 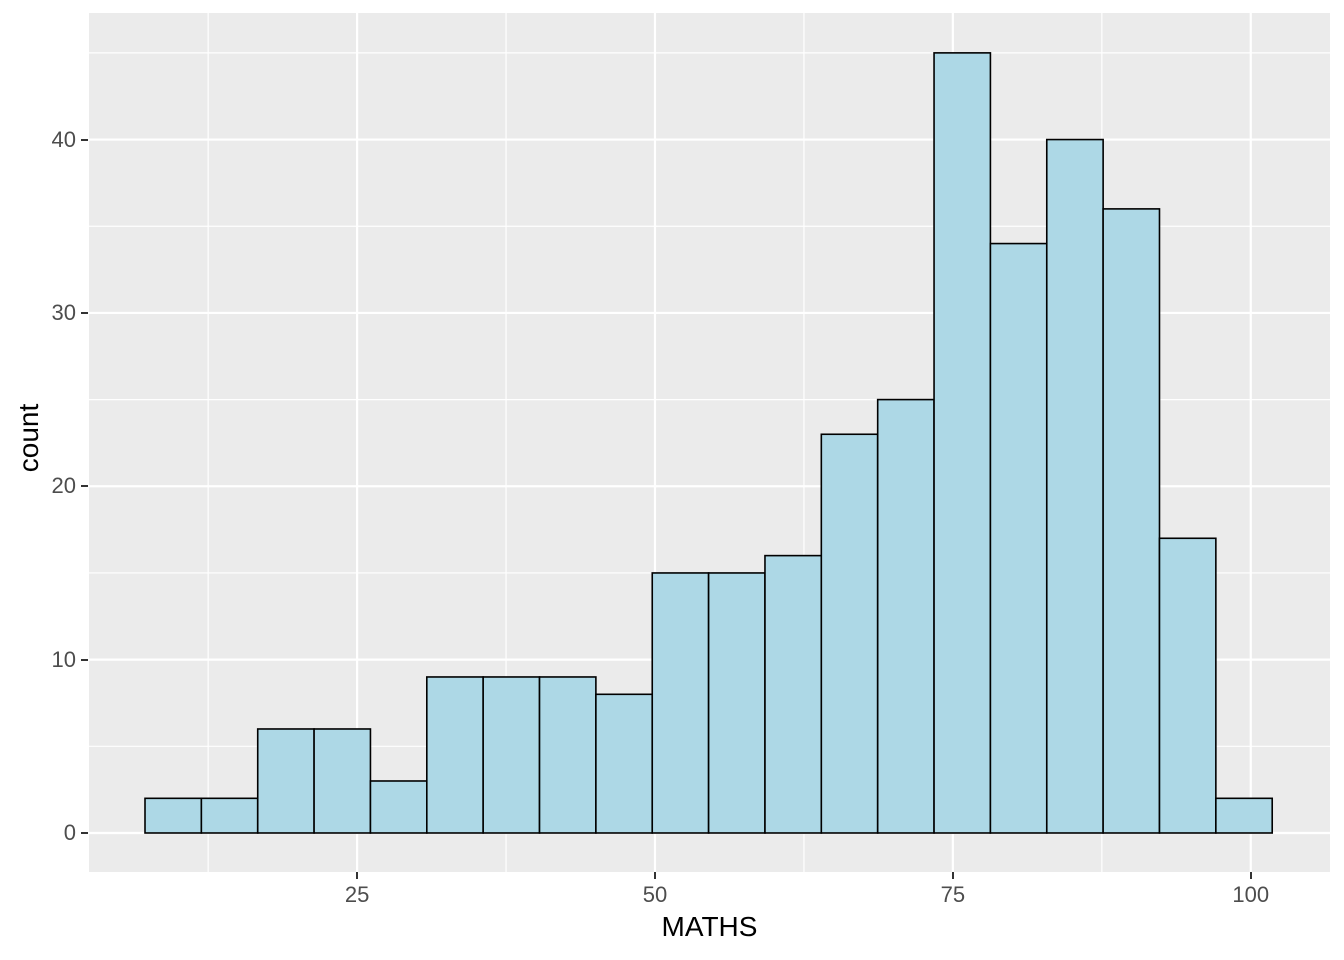 What do you see at coordinates (709, 926) in the screenshot?
I see `x-axis-title: MATHS` at bounding box center [709, 926].